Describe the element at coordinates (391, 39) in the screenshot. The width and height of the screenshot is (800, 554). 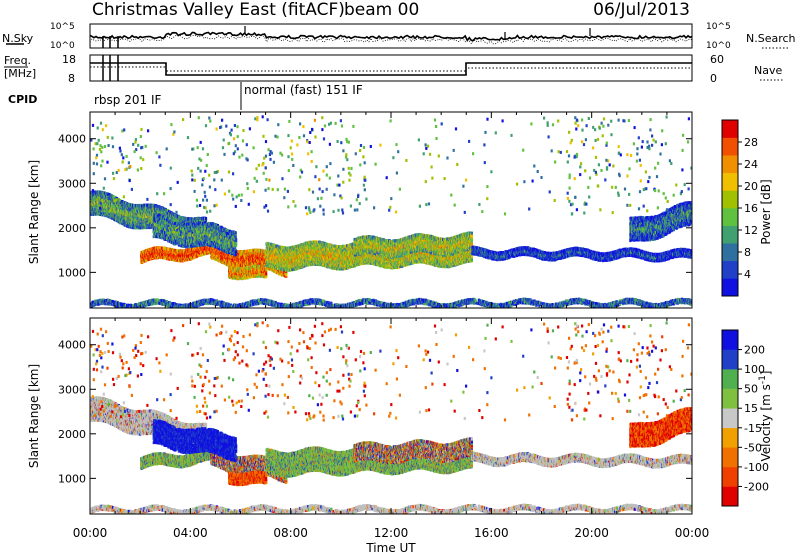
I see `noise-search-trace` at that location.